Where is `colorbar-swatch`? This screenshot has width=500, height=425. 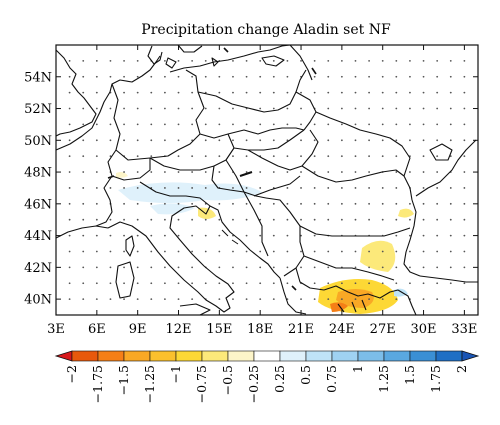
colorbar-swatch is located at coordinates (267, 356).